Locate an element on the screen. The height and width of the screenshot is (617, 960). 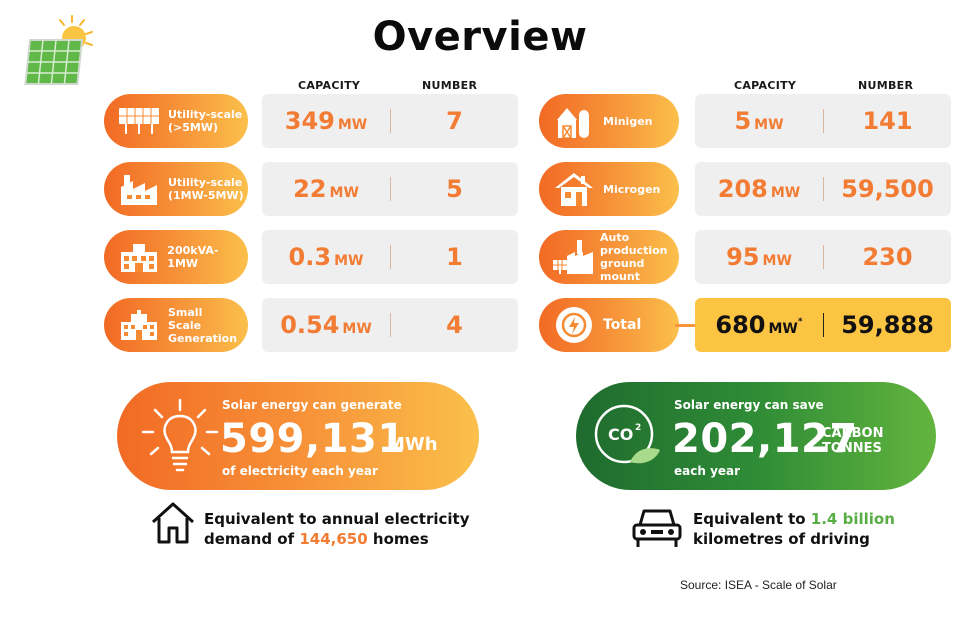
house-icon is located at coordinates (574, 189).